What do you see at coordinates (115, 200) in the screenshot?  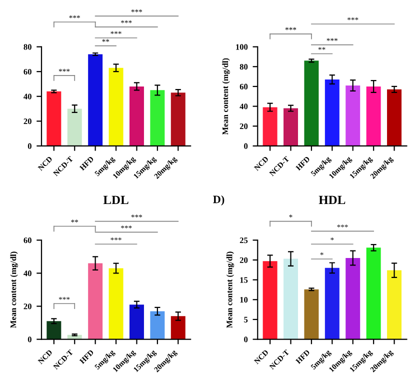 I see `chart-title: LDL` at bounding box center [115, 200].